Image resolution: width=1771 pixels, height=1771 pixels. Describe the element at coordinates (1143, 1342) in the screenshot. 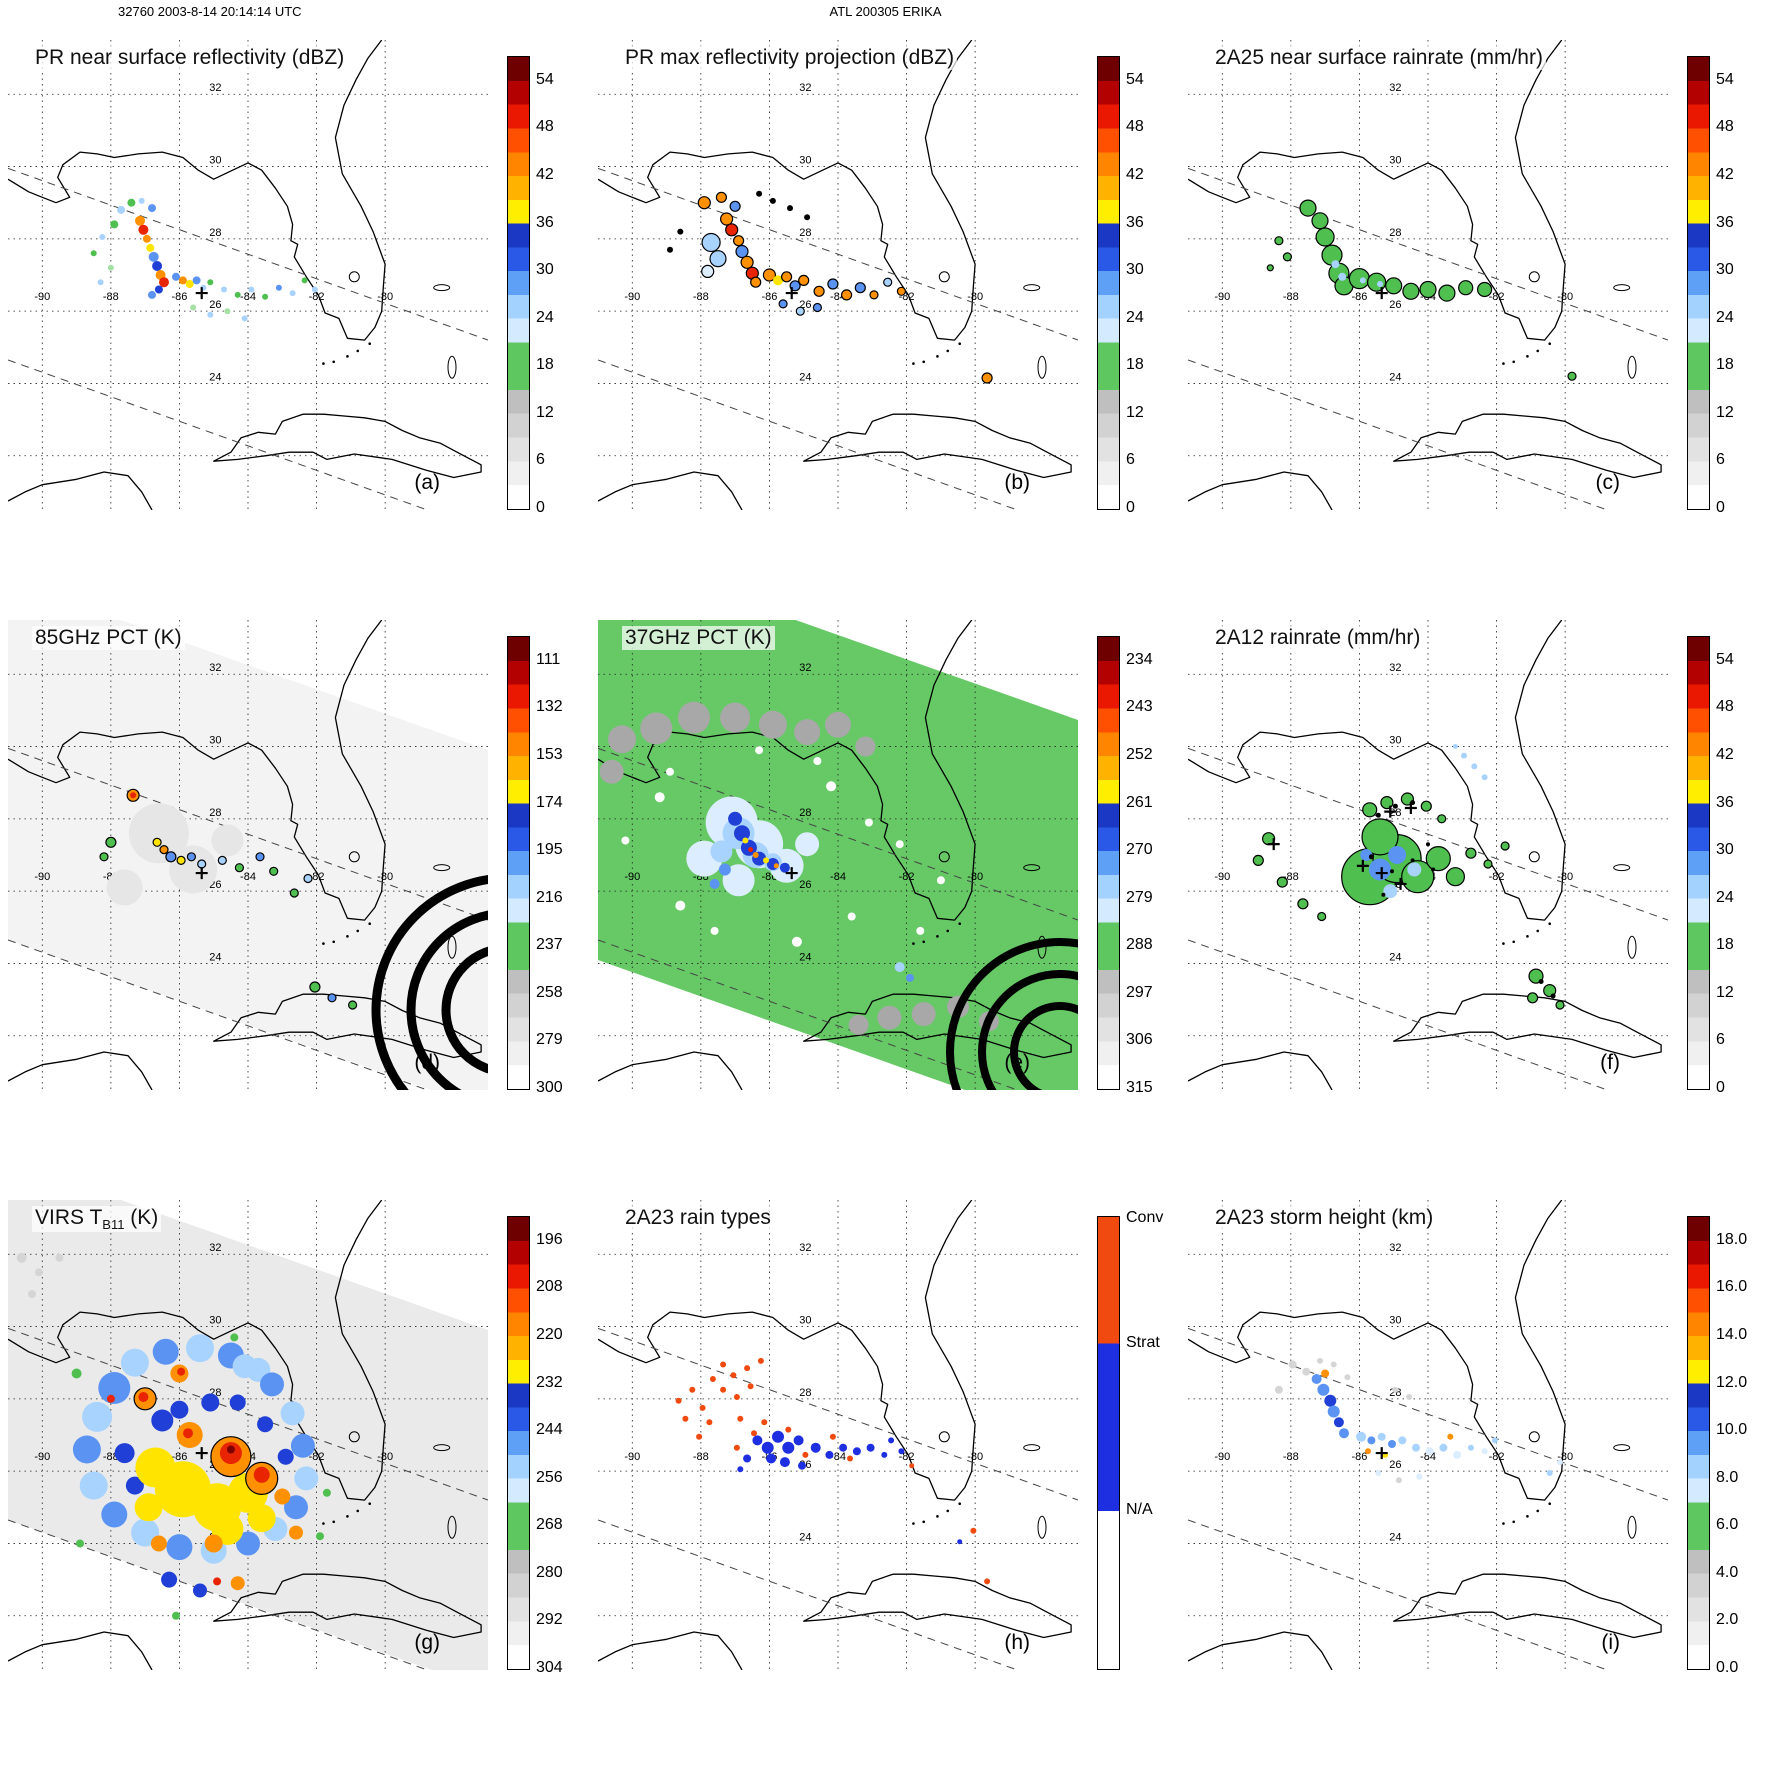

I see `colorbar-tick: Strat` at that location.